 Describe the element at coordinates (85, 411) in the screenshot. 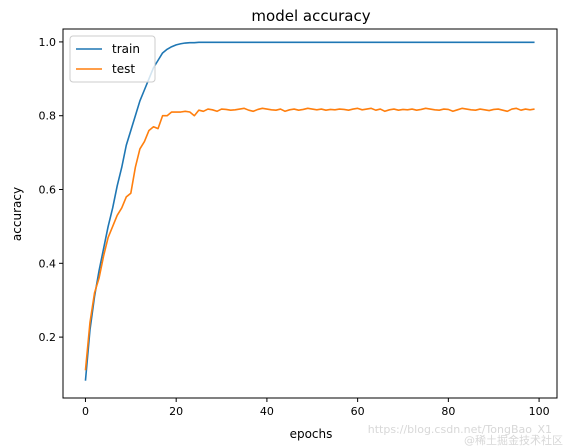

I see `x-tick-label: 0` at that location.